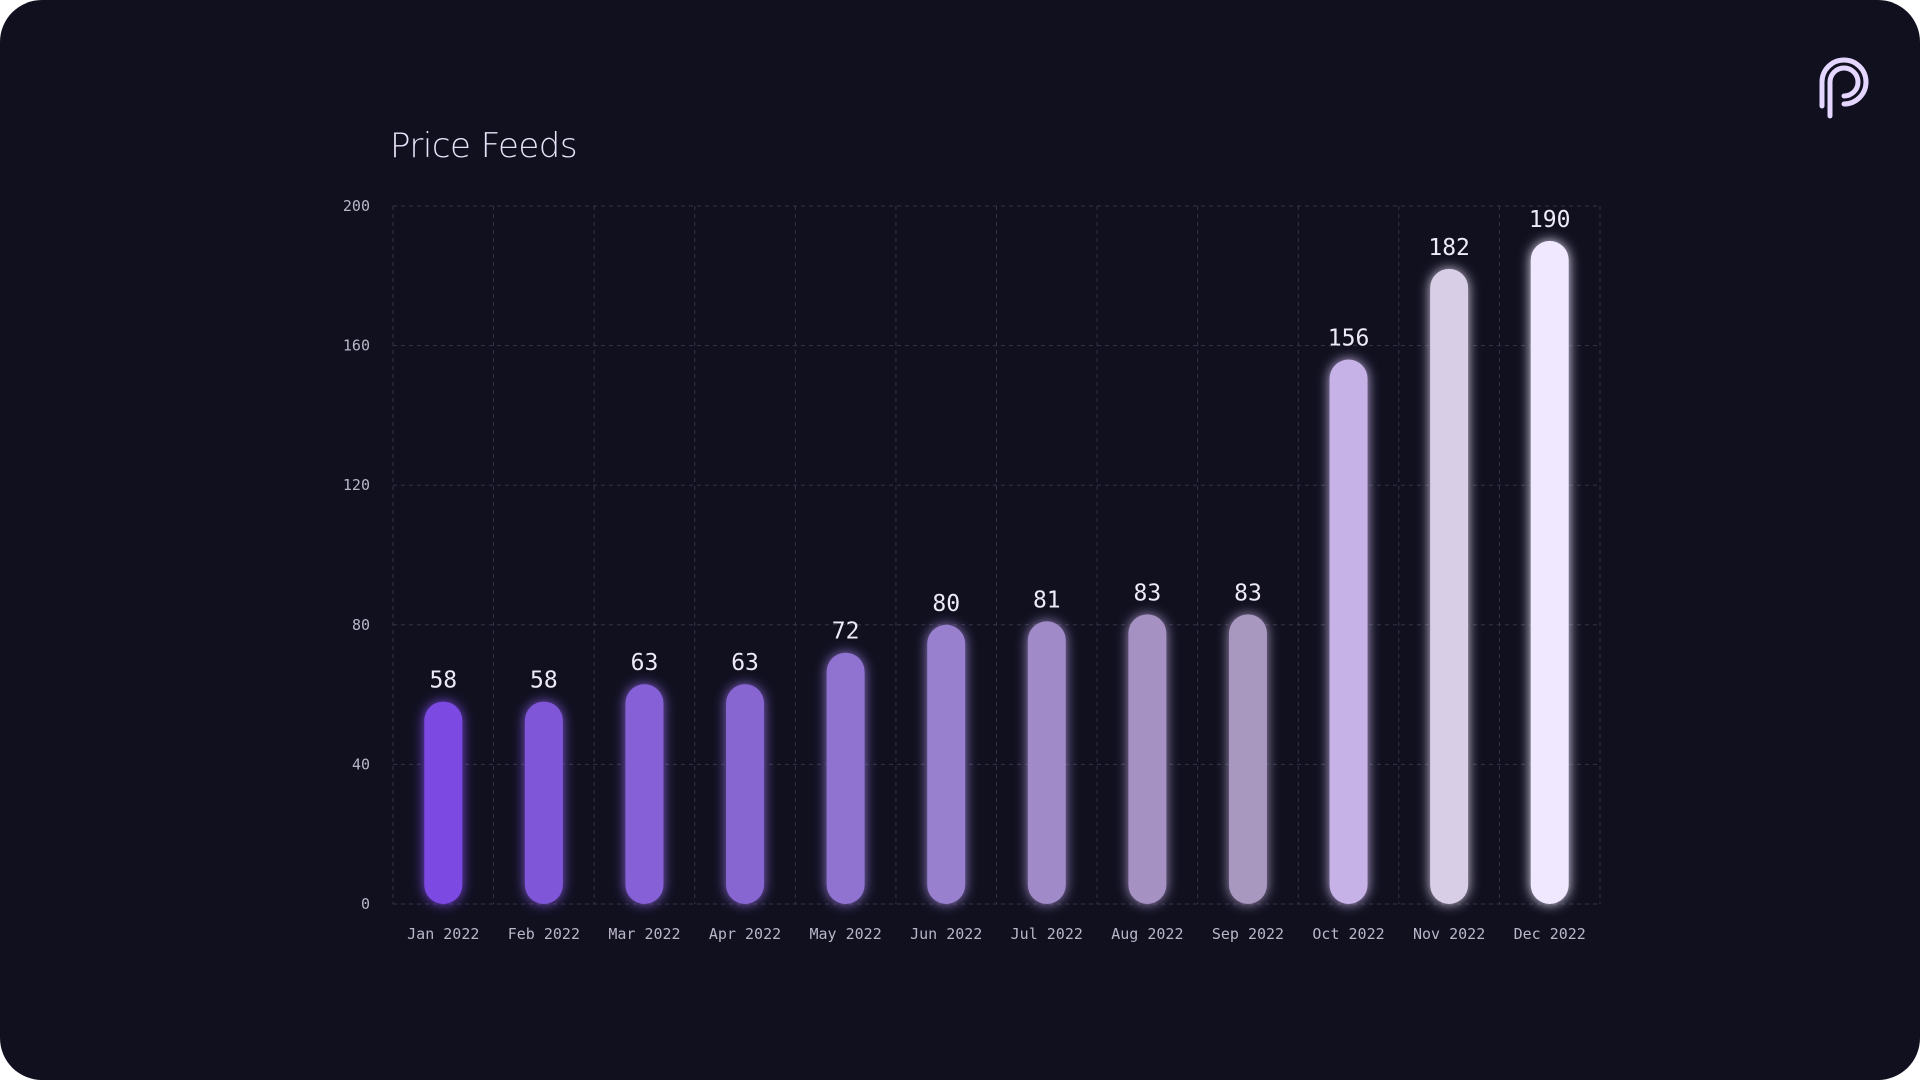 The height and width of the screenshot is (1080, 1920). I want to click on y-tick-label: 120, so click(356, 485).